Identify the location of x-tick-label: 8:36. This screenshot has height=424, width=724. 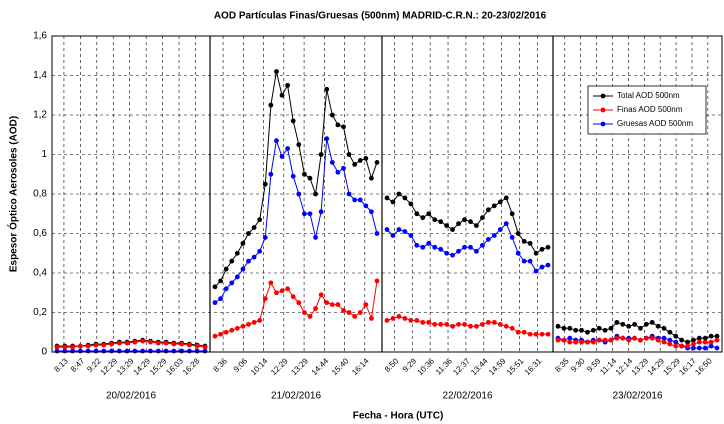
(221, 365).